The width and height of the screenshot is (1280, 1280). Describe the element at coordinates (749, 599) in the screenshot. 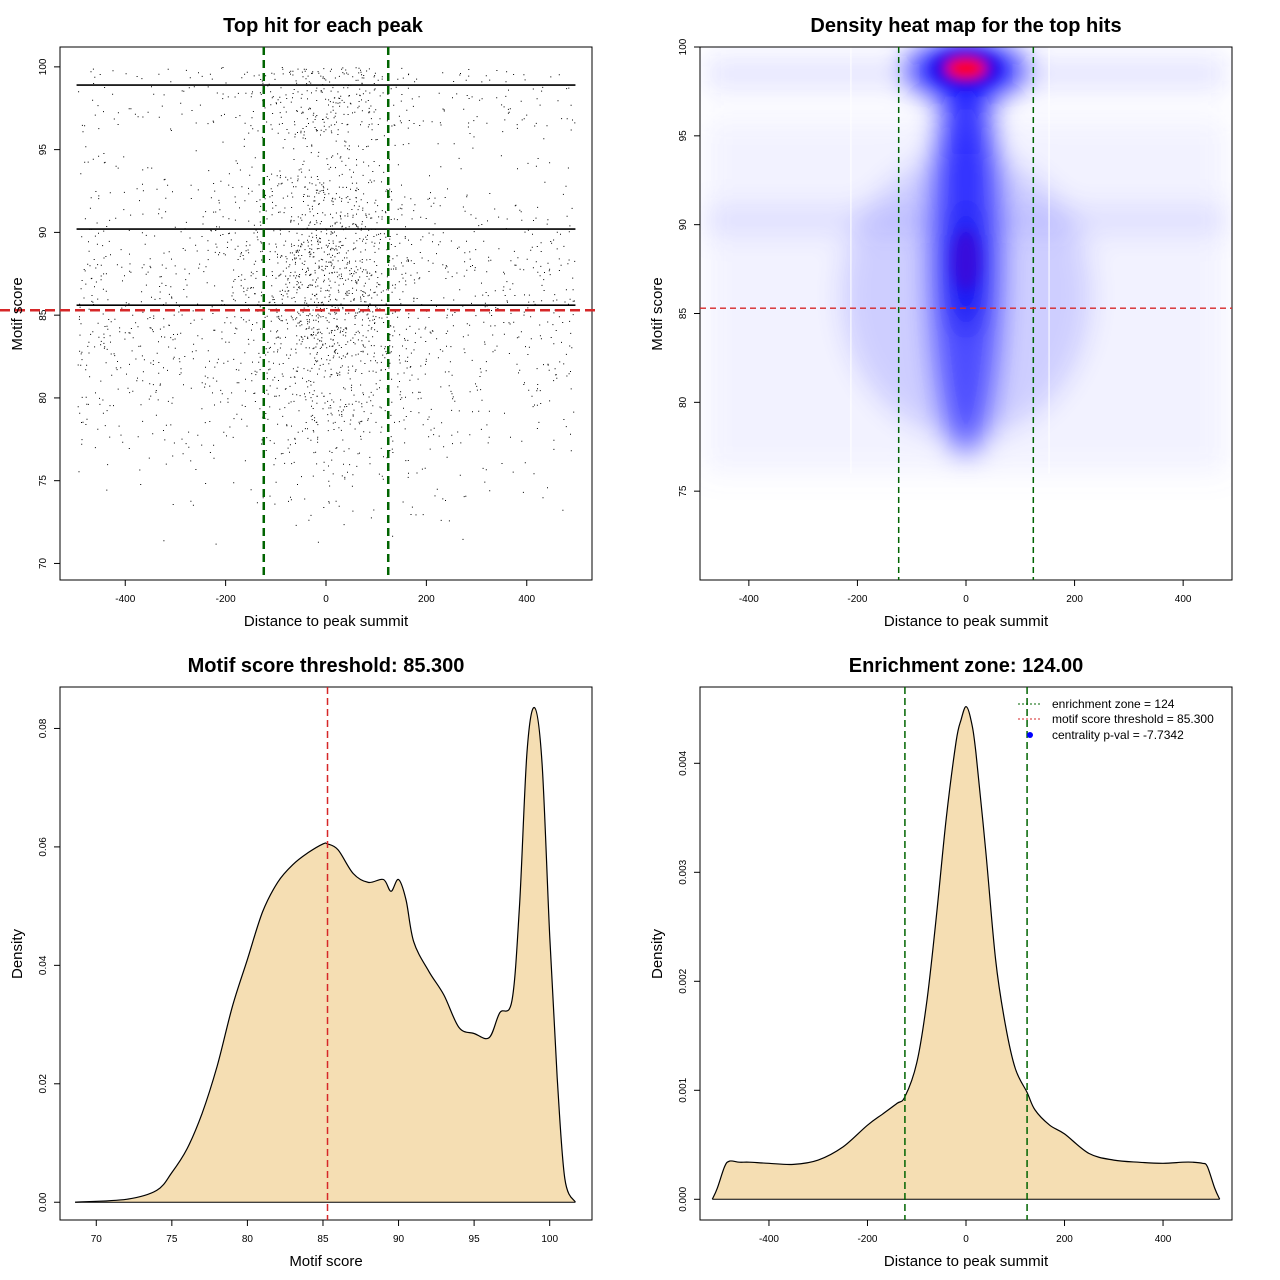

I see `heatmap-xtick-label: -400` at that location.